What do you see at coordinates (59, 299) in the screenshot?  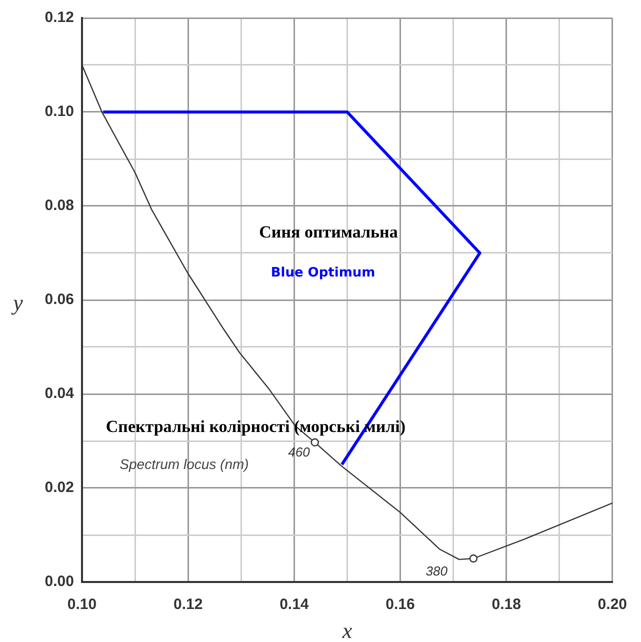 I see `y-tick-label: 0.06` at bounding box center [59, 299].